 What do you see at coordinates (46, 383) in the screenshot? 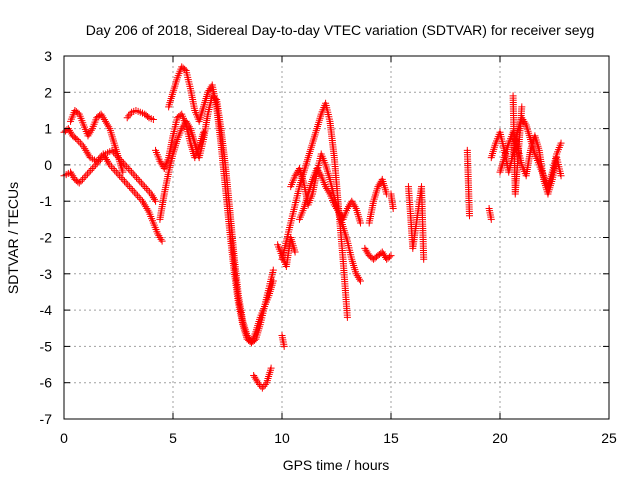
I see `y-tick-label: -6` at bounding box center [46, 383].